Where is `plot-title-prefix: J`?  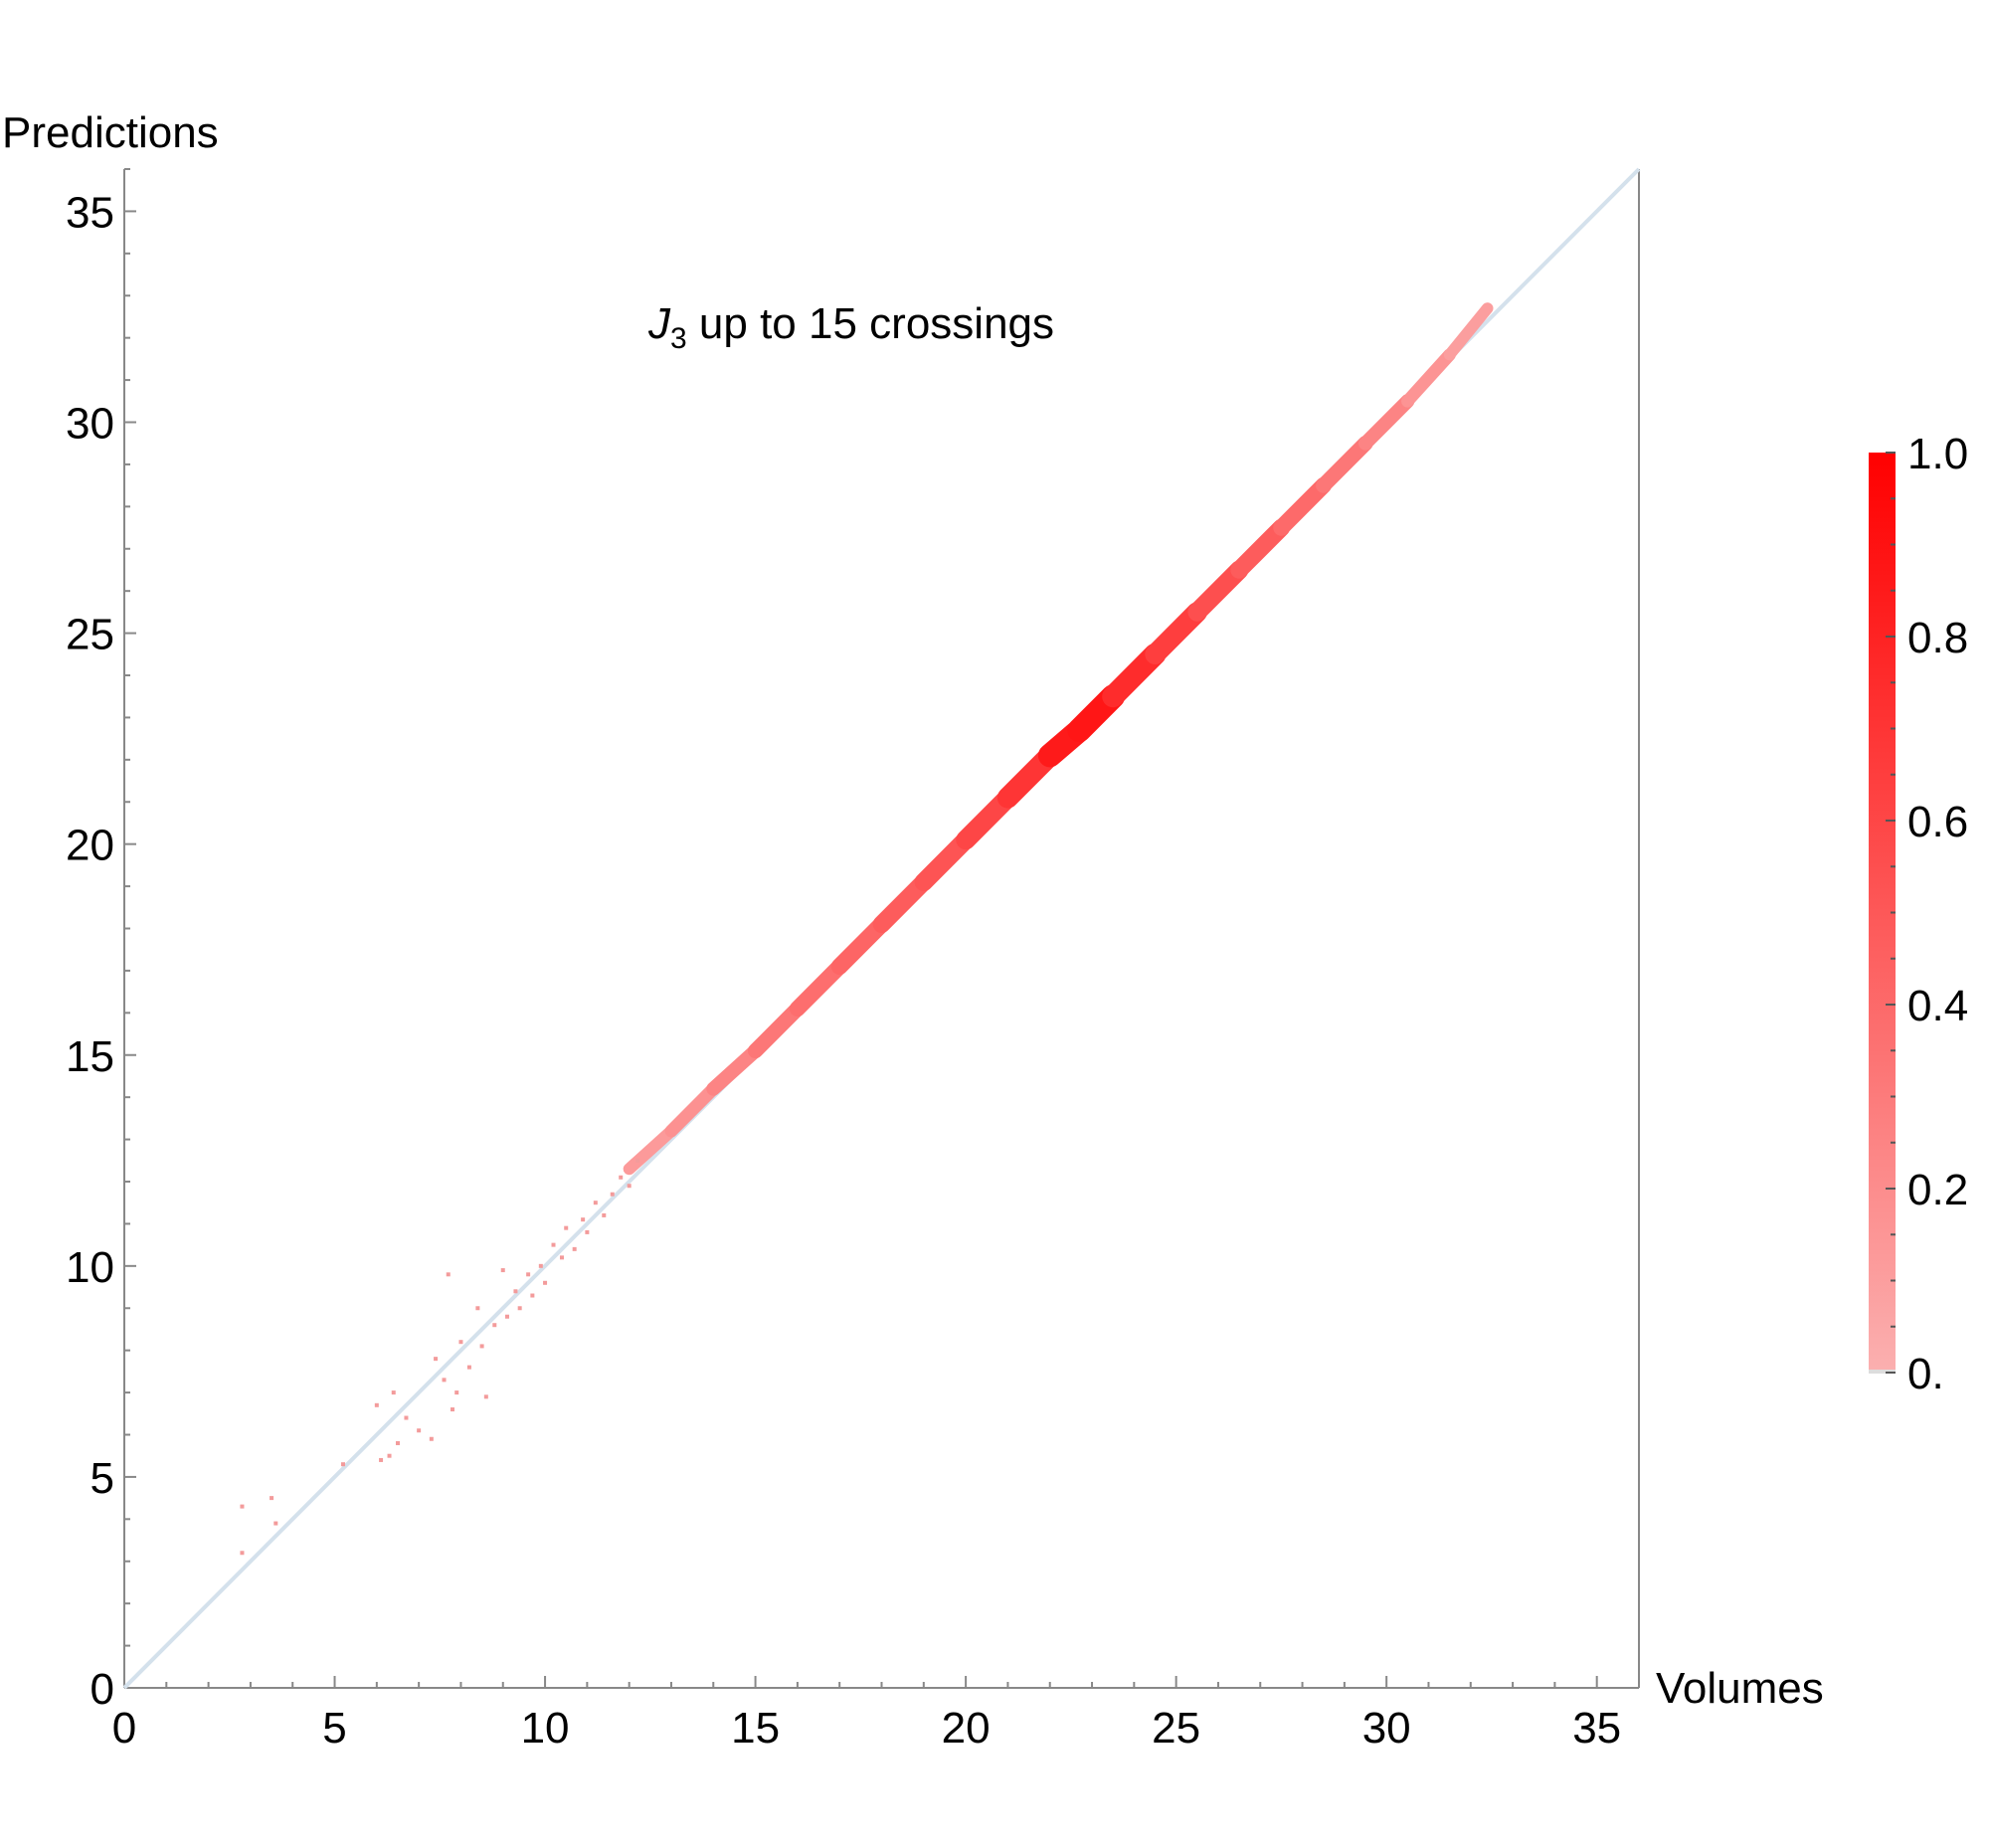 plot-title-prefix: J is located at coordinates (659, 323).